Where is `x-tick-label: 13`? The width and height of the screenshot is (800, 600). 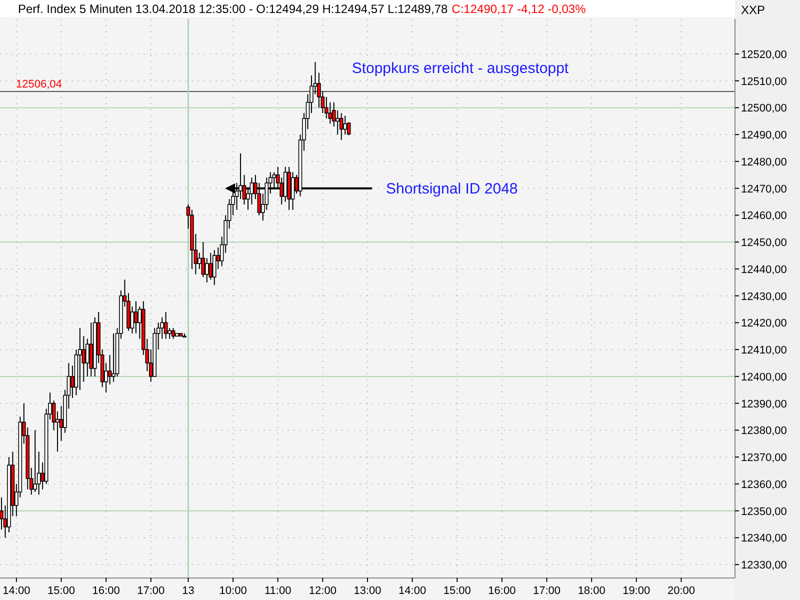 x-tick-label: 13 is located at coordinates (188, 591).